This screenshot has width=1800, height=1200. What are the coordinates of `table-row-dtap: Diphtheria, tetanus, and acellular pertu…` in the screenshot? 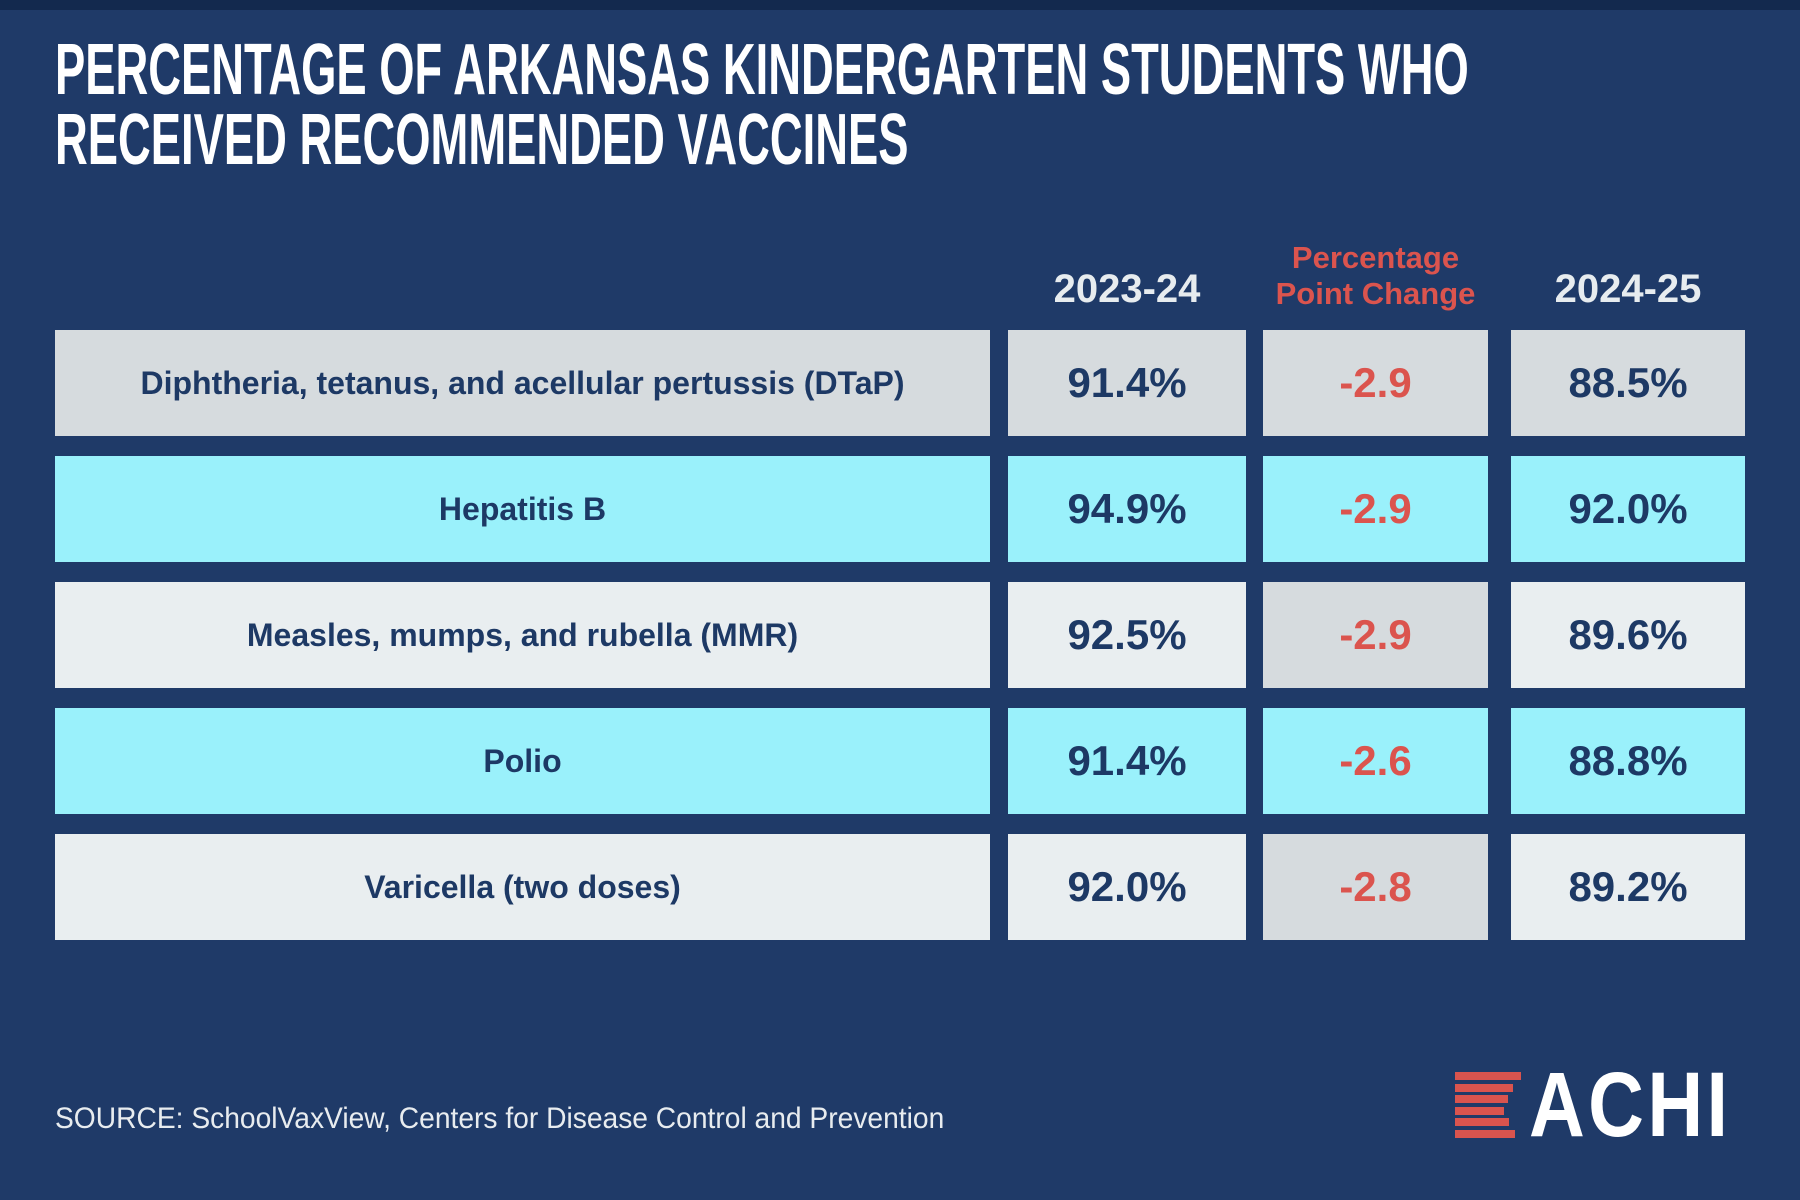 It's located at (900, 383).